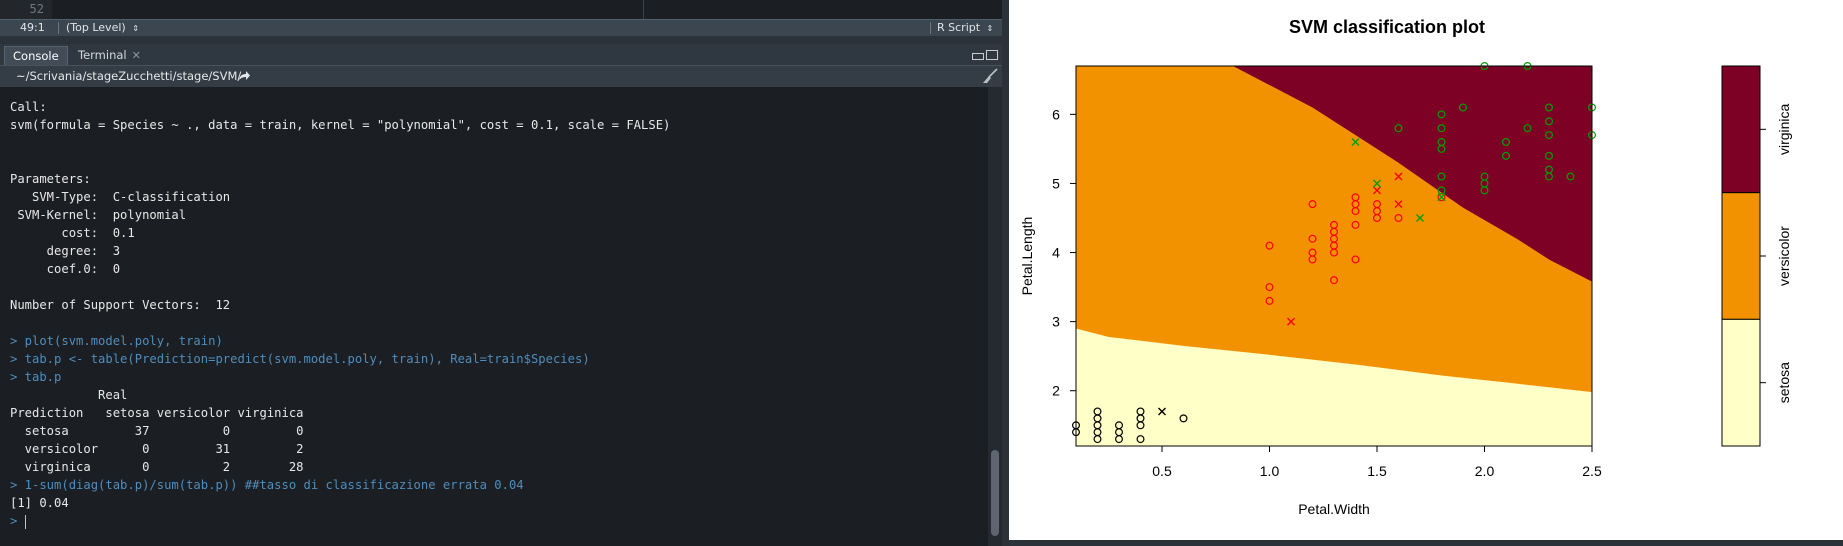  Describe the element at coordinates (28, 107) in the screenshot. I see `console-line: Call:` at that location.